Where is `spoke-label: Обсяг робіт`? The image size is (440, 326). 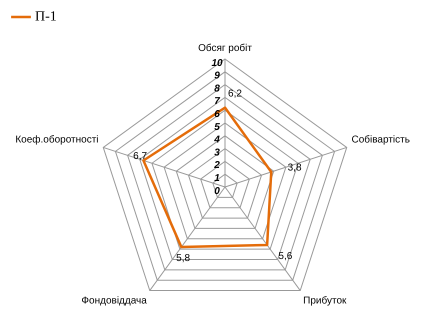 spoke-label: Обсяг робіт is located at coordinates (225, 48).